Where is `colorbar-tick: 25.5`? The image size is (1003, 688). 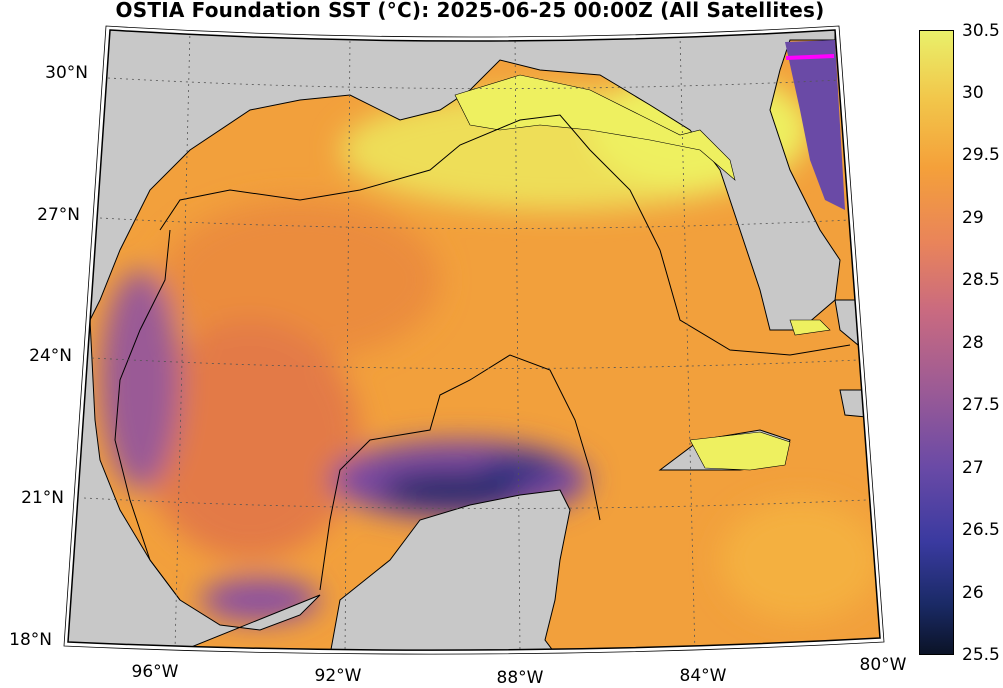
colorbar-tick: 25.5 is located at coordinates (981, 655).